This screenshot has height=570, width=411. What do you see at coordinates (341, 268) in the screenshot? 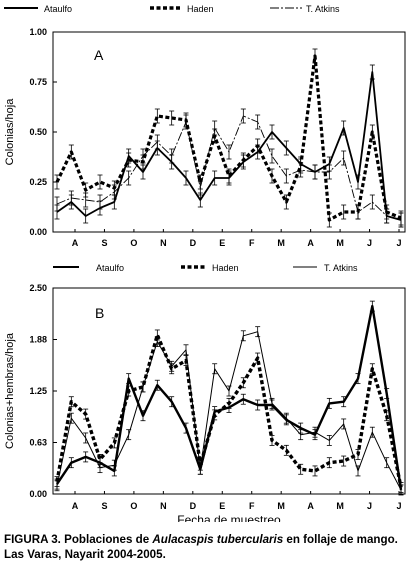
I see `legend-b-atkins: T. Atkins` at bounding box center [341, 268].